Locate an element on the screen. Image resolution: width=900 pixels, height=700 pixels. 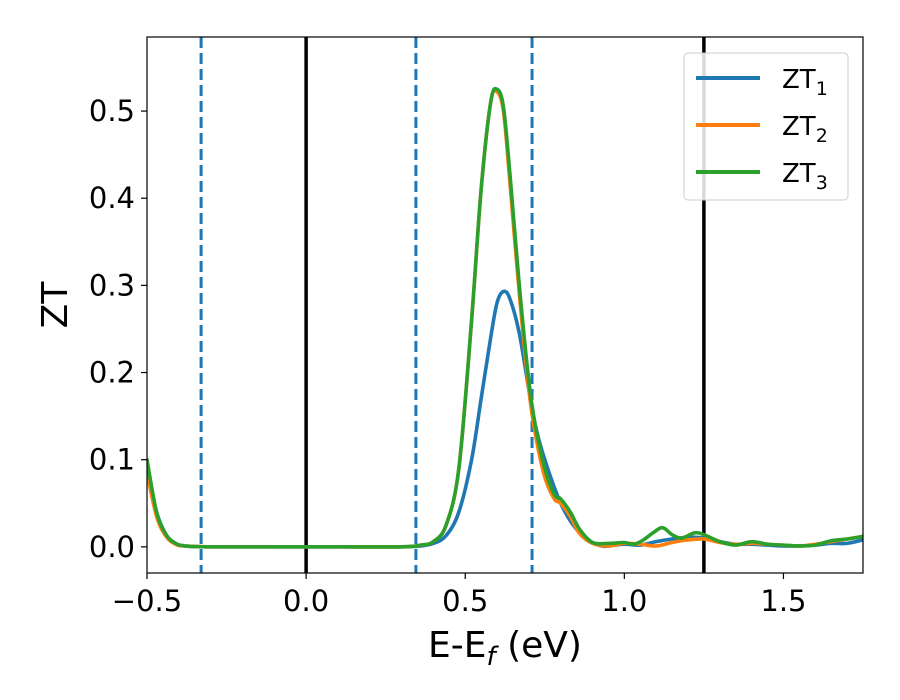
legend-frame is located at coordinates (766, 126).